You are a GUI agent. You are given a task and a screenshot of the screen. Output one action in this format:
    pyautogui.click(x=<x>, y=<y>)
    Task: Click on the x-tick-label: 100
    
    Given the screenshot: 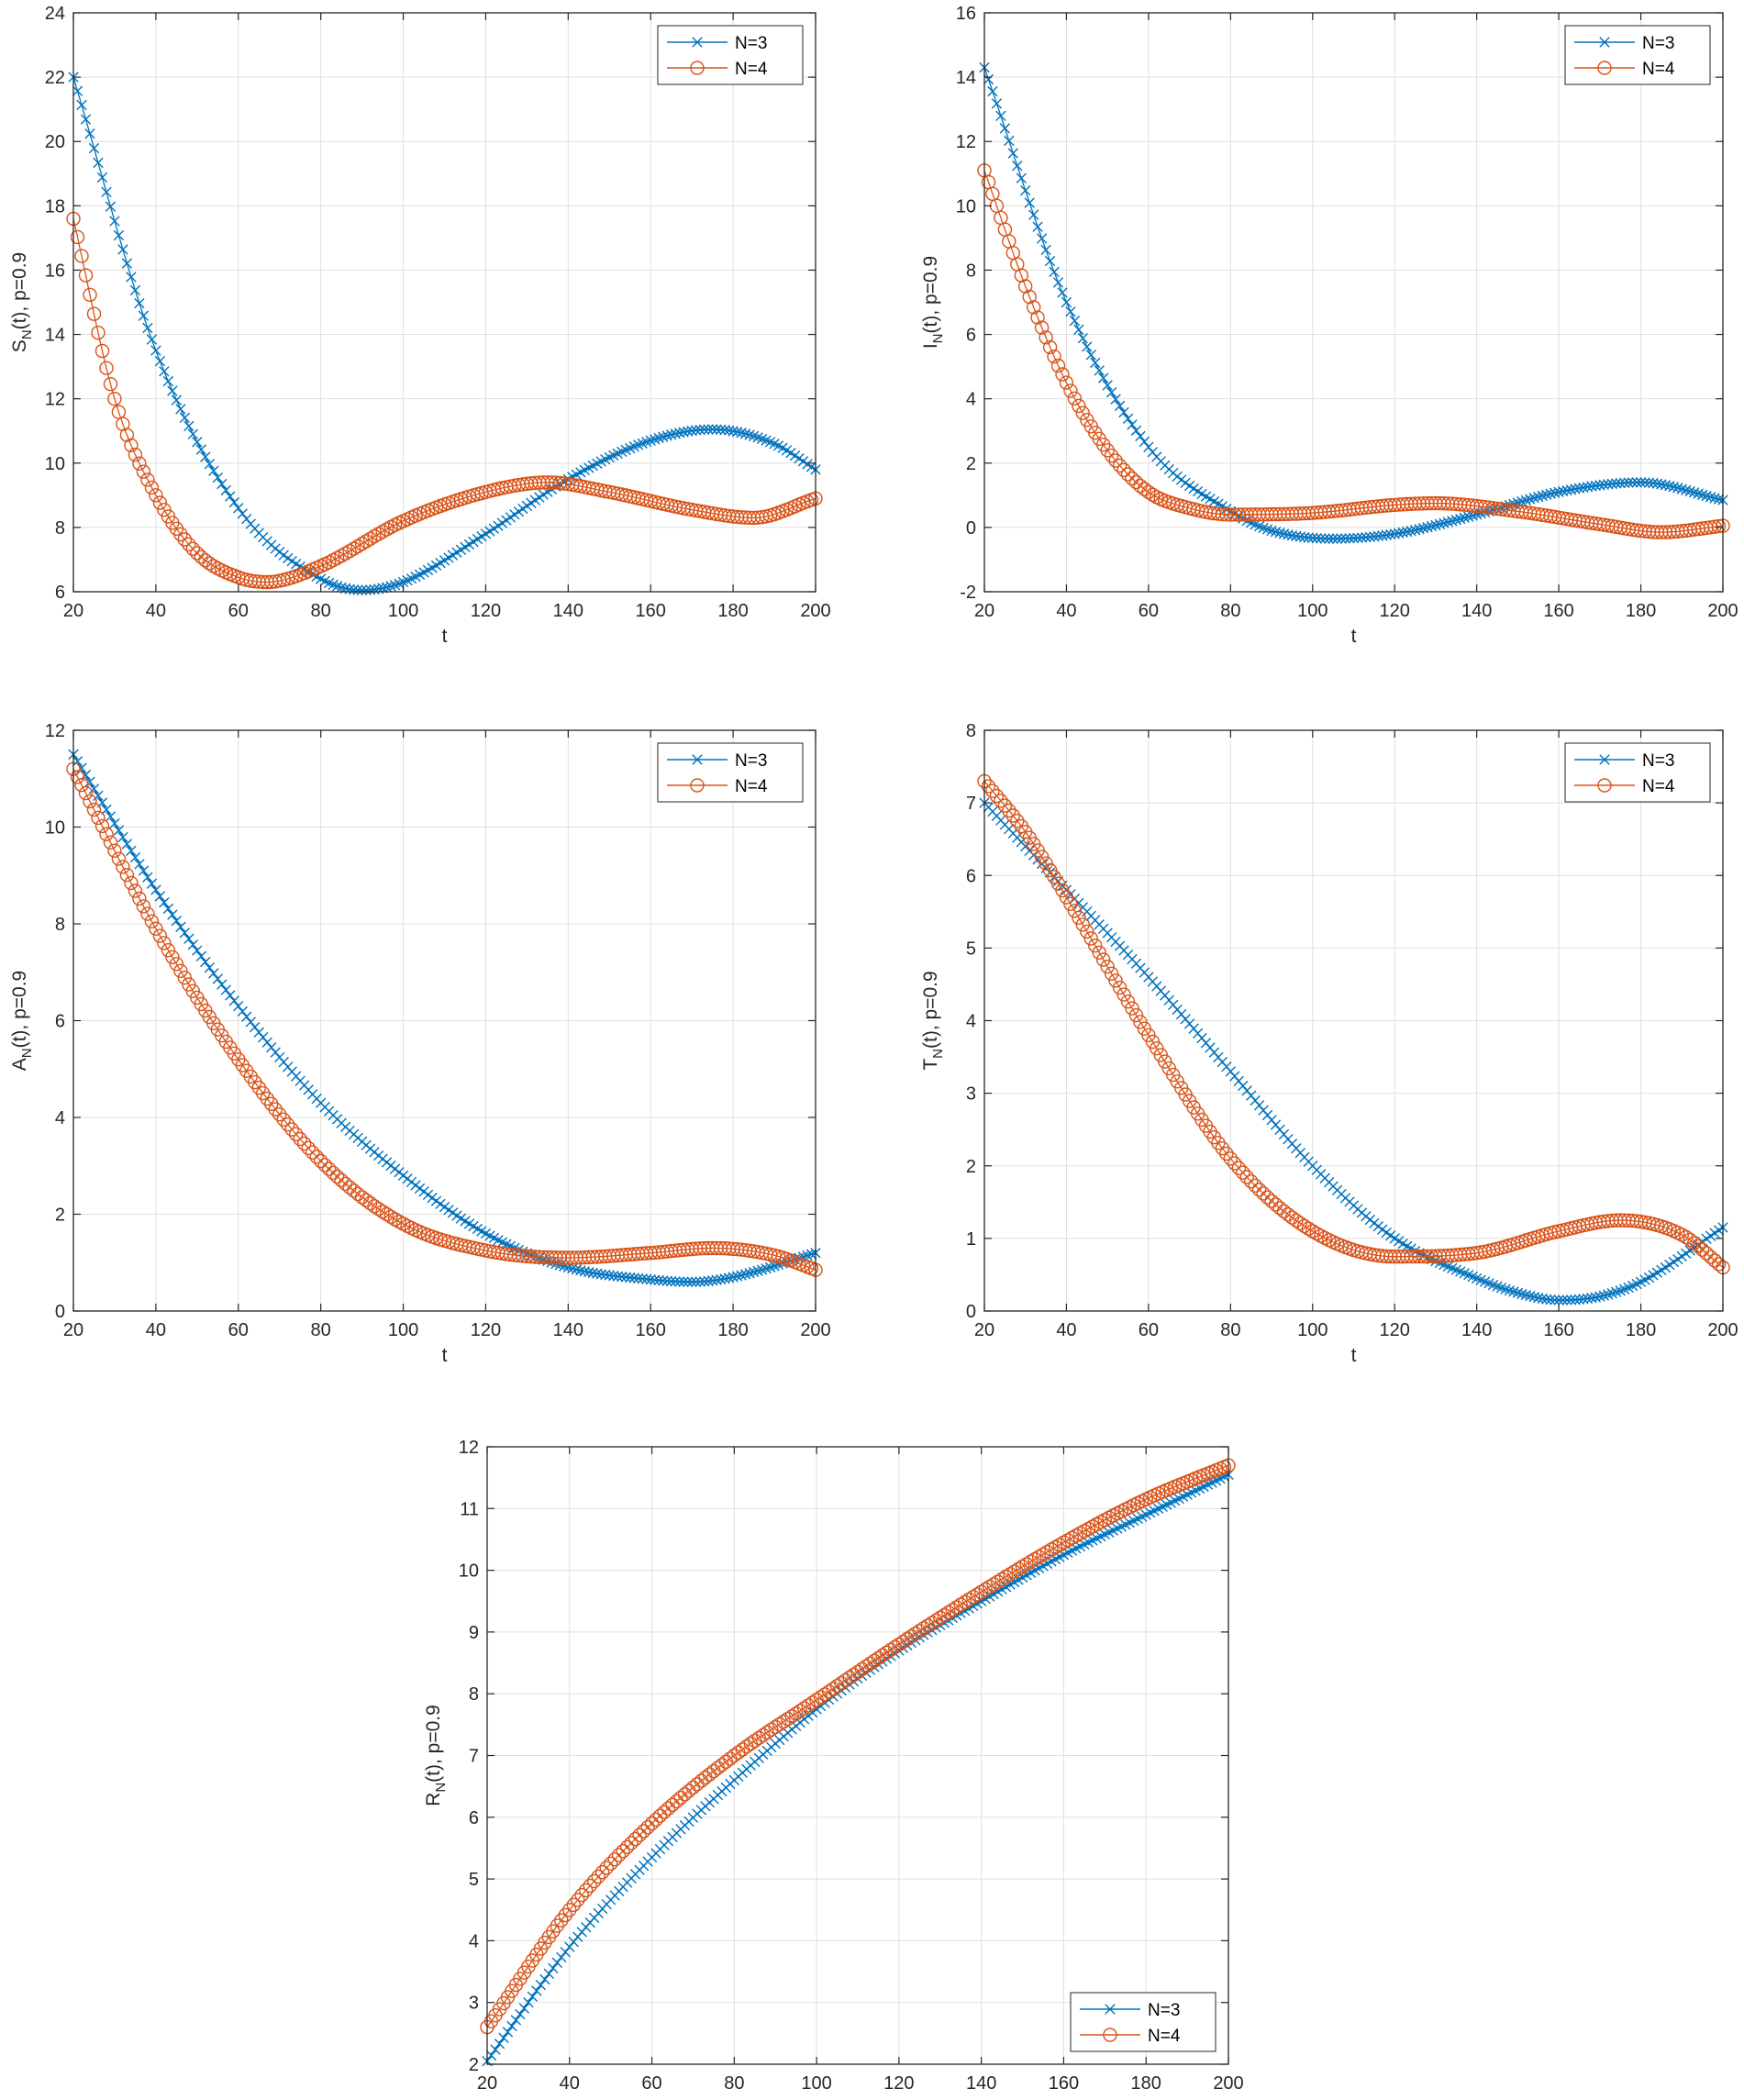 What is the action you would take?
    pyautogui.click(x=1312, y=611)
    